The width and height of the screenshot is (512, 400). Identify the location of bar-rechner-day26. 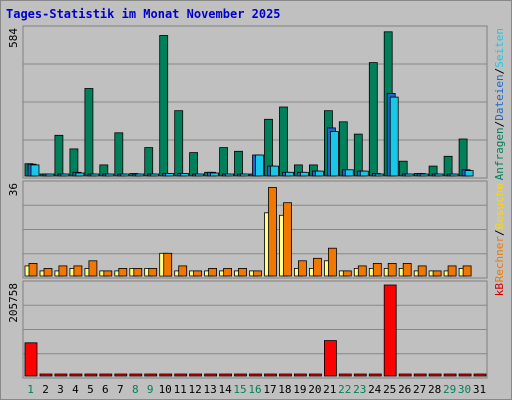
(407, 269).